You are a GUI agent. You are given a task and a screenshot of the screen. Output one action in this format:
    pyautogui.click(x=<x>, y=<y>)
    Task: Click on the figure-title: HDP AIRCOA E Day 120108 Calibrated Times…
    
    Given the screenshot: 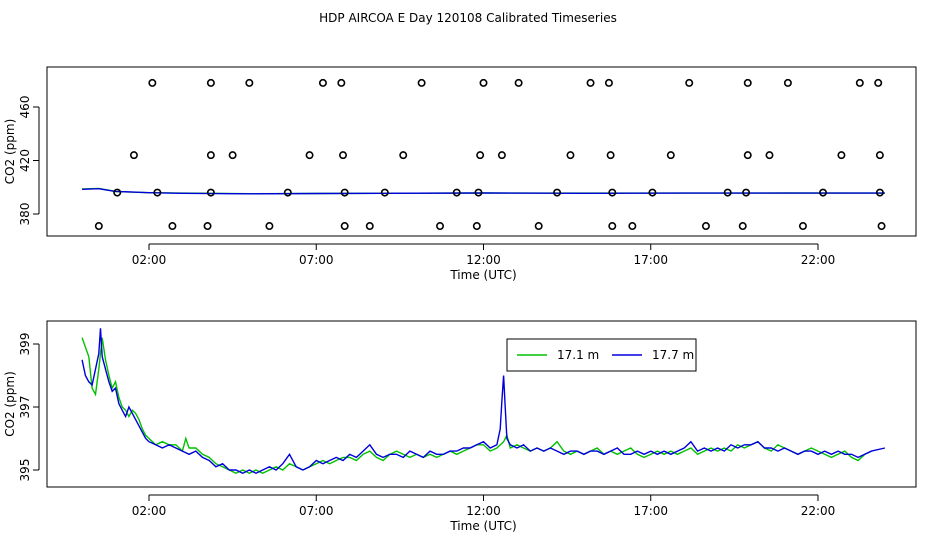 What is the action you would take?
    pyautogui.click(x=468, y=18)
    